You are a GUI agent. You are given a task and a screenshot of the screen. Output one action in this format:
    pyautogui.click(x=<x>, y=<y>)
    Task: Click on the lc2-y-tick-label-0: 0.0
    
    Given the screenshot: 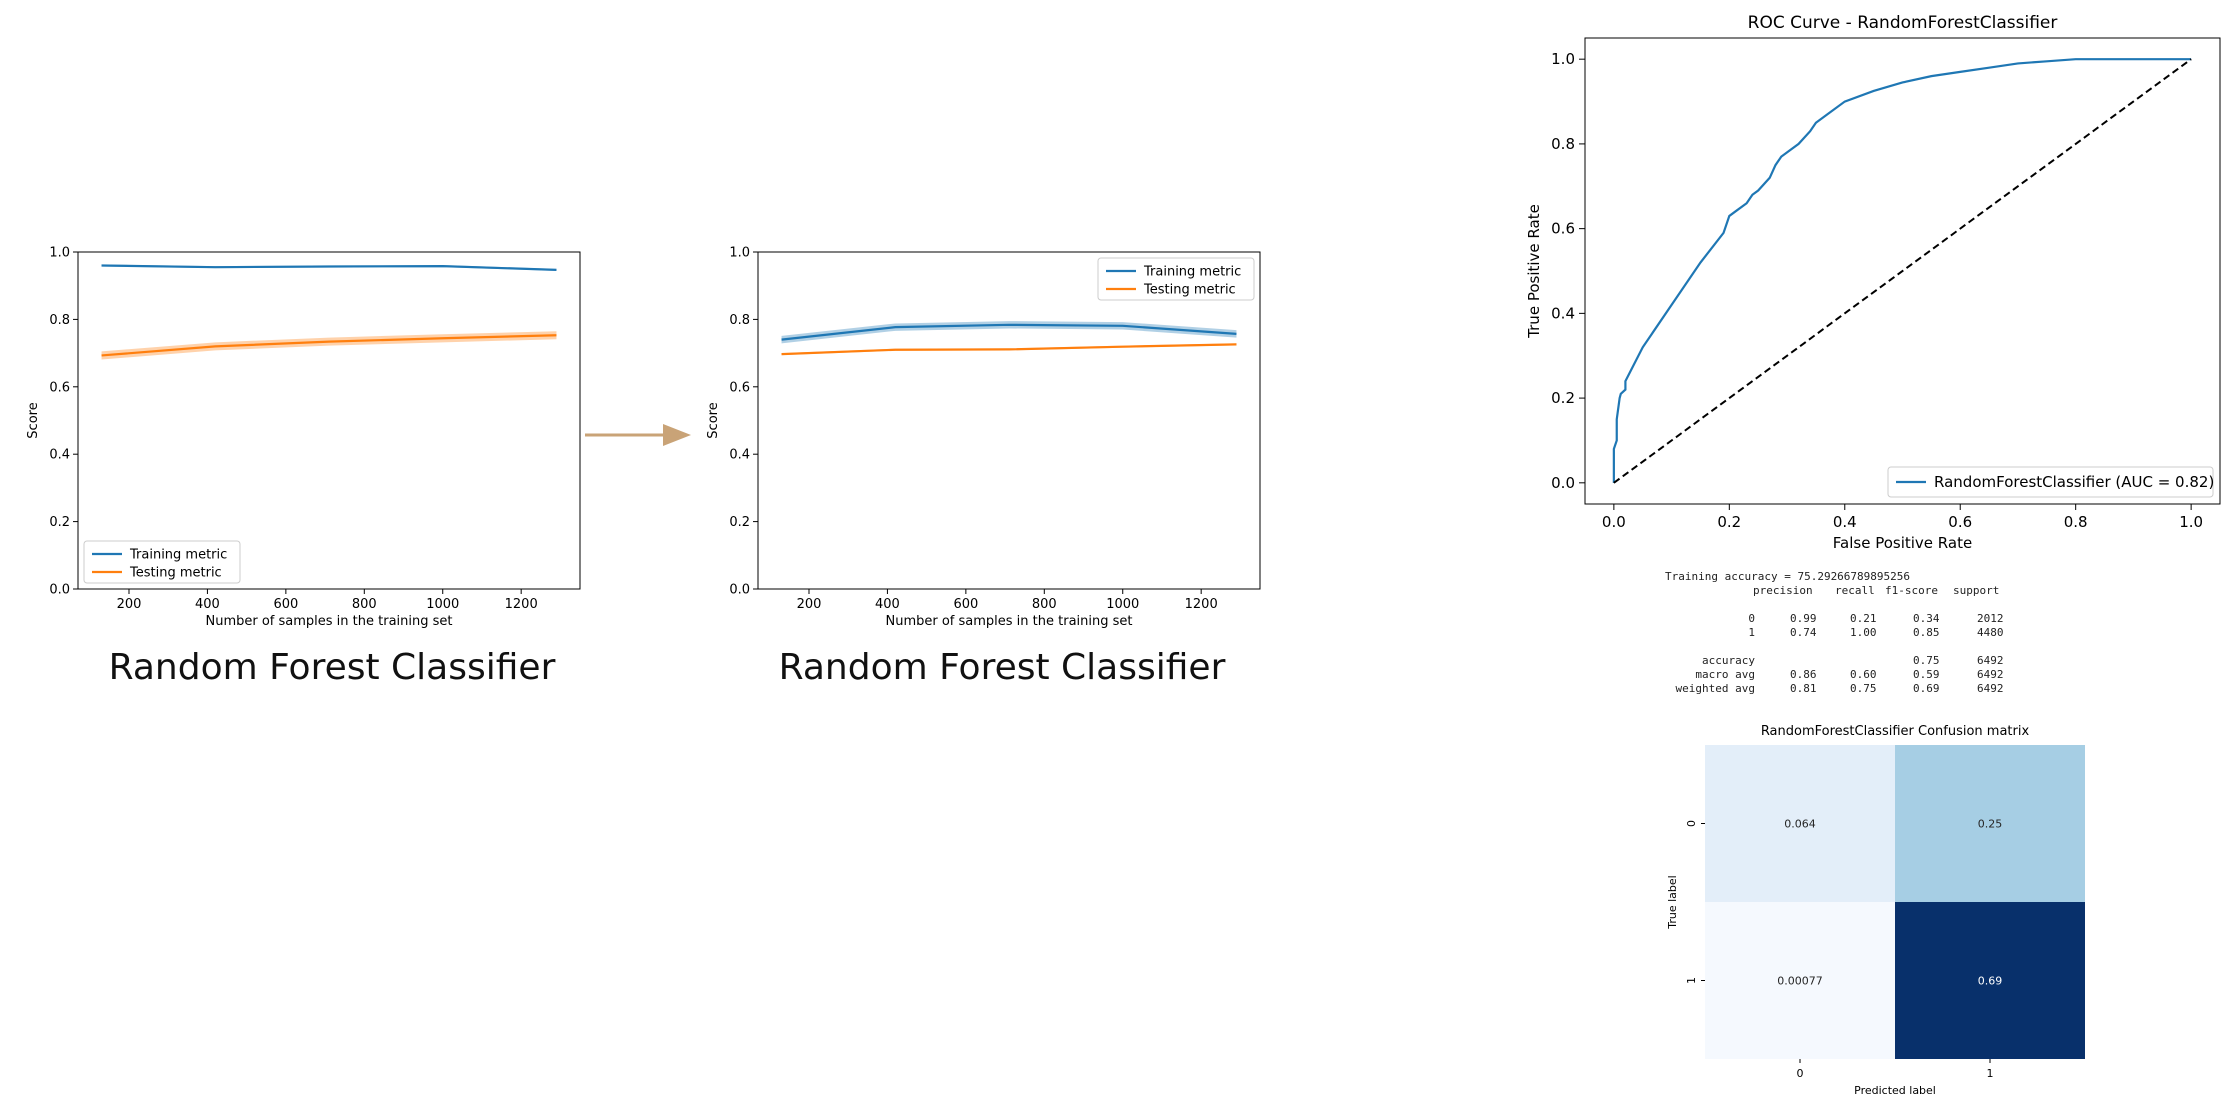 What is the action you would take?
    pyautogui.click(x=739, y=590)
    